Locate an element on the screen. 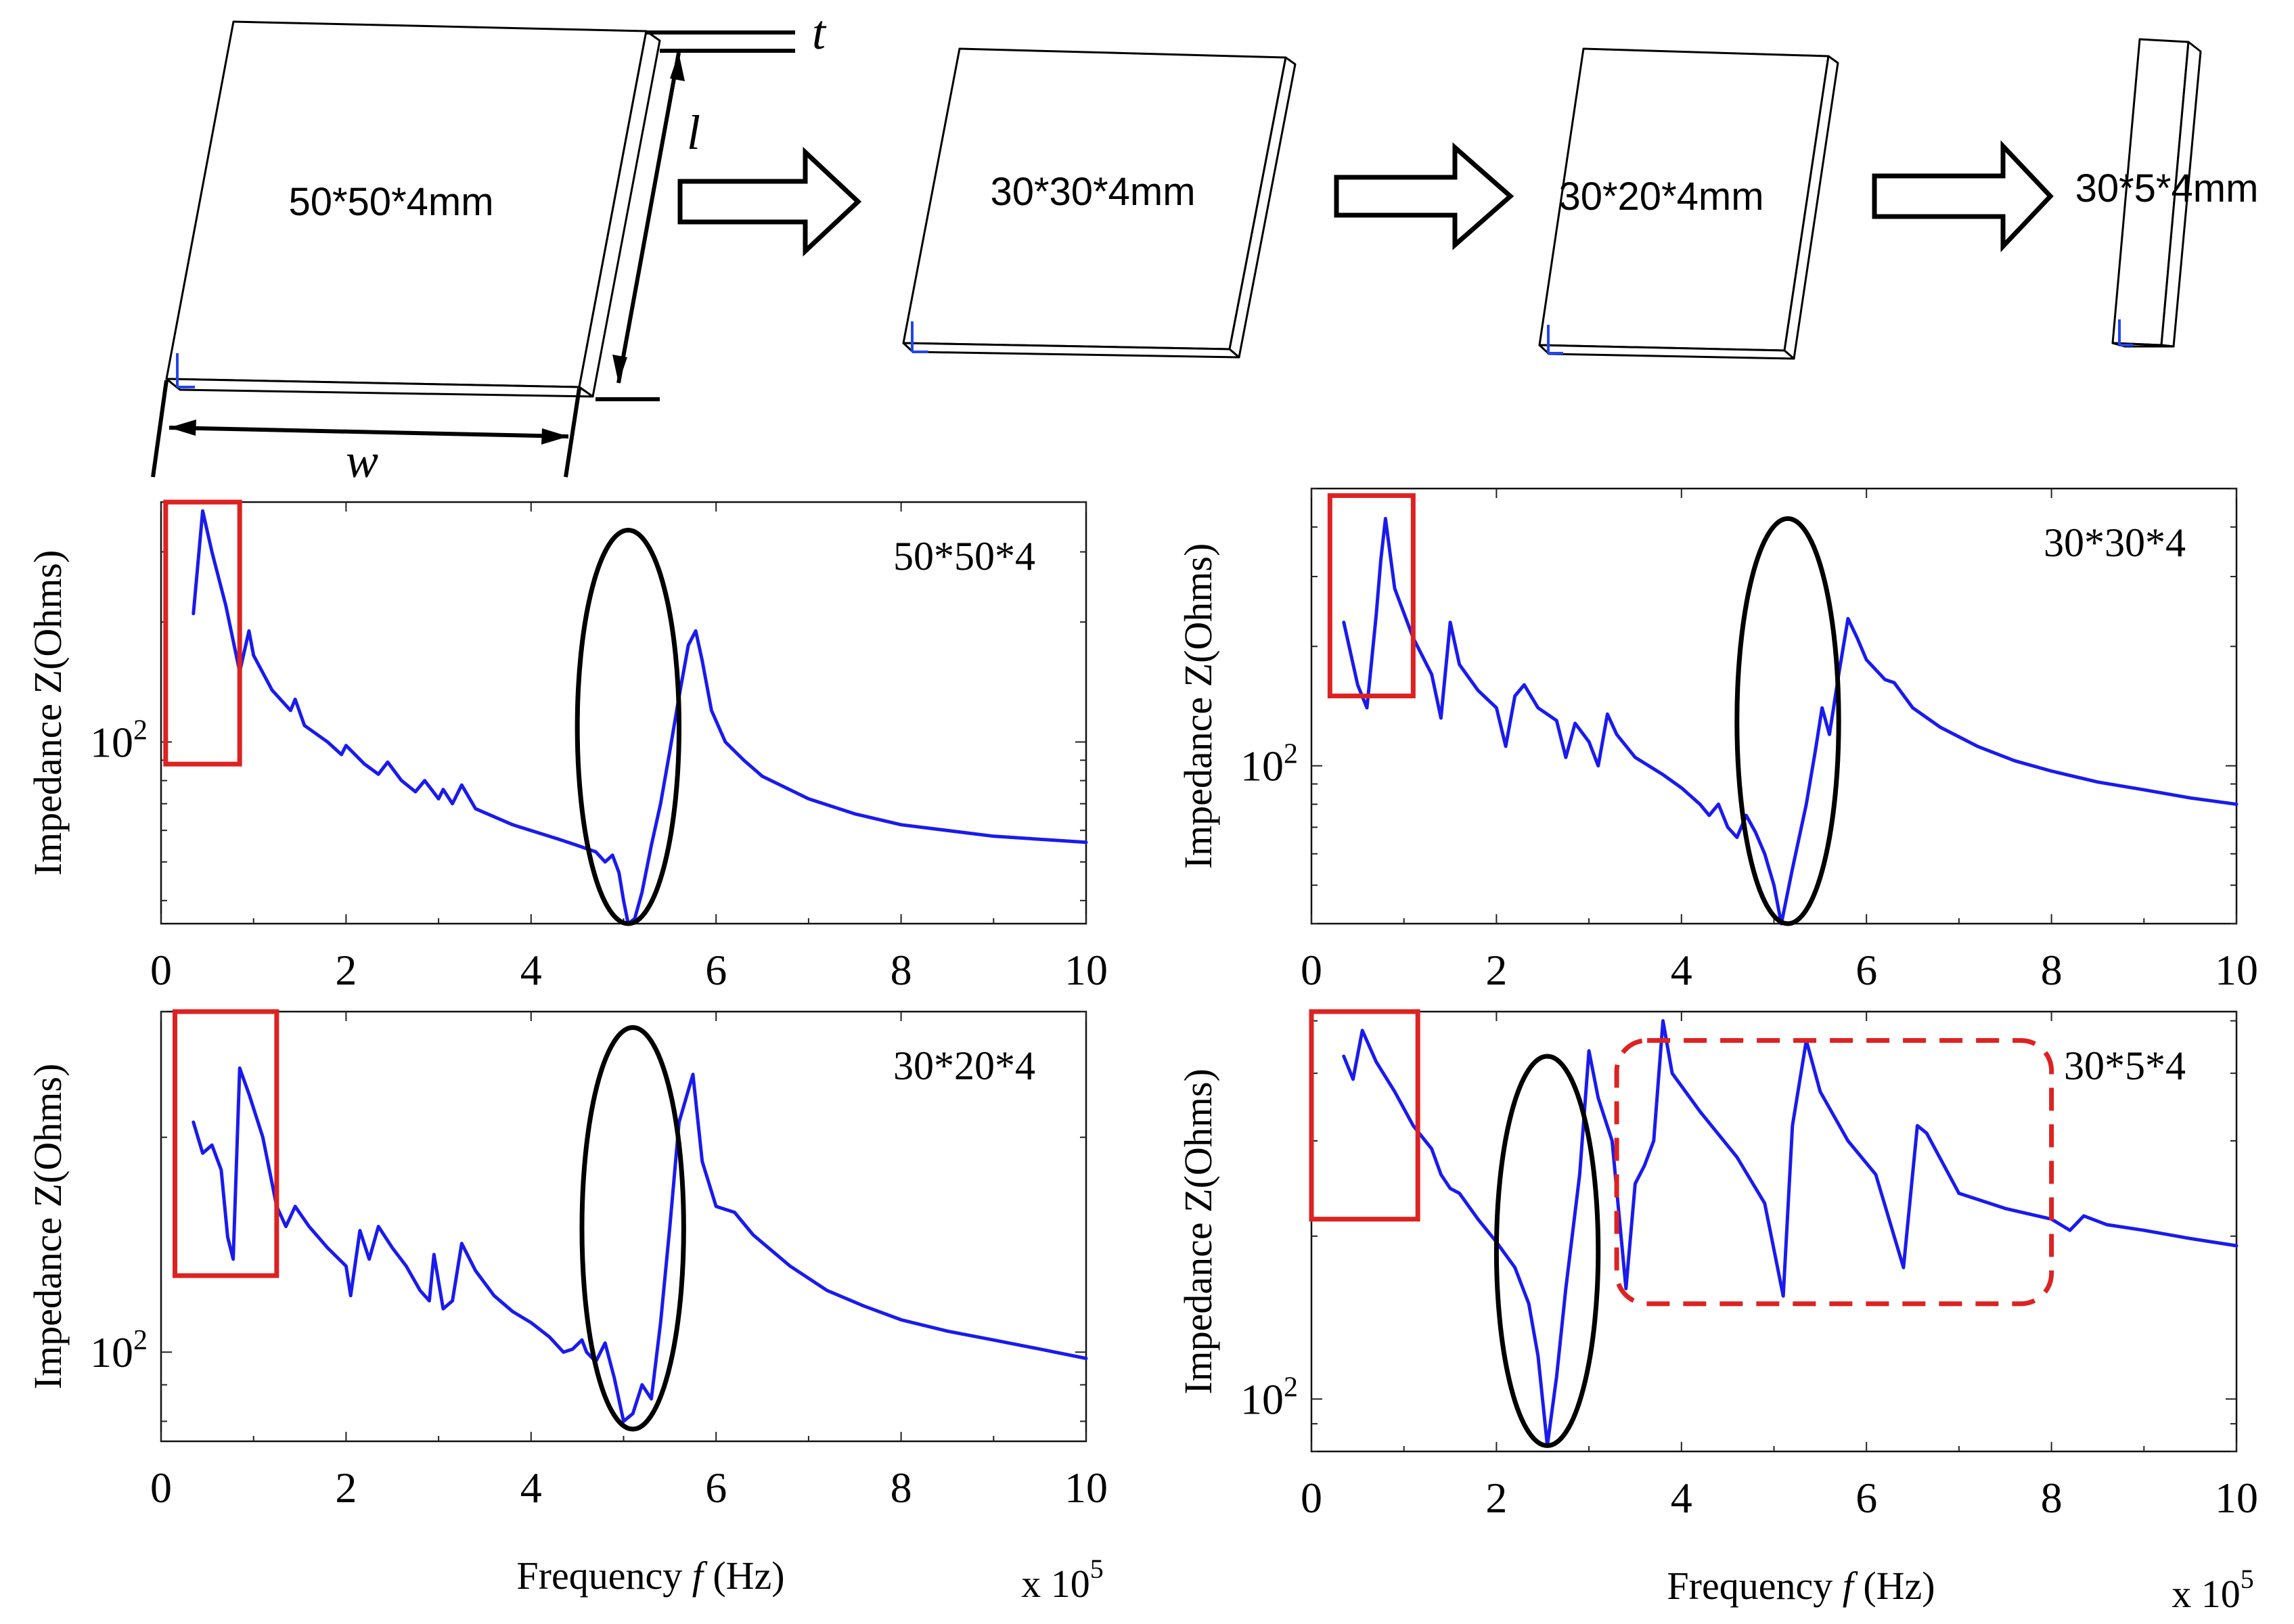  plate-1-label: 50*50*4mm is located at coordinates (390, 202).